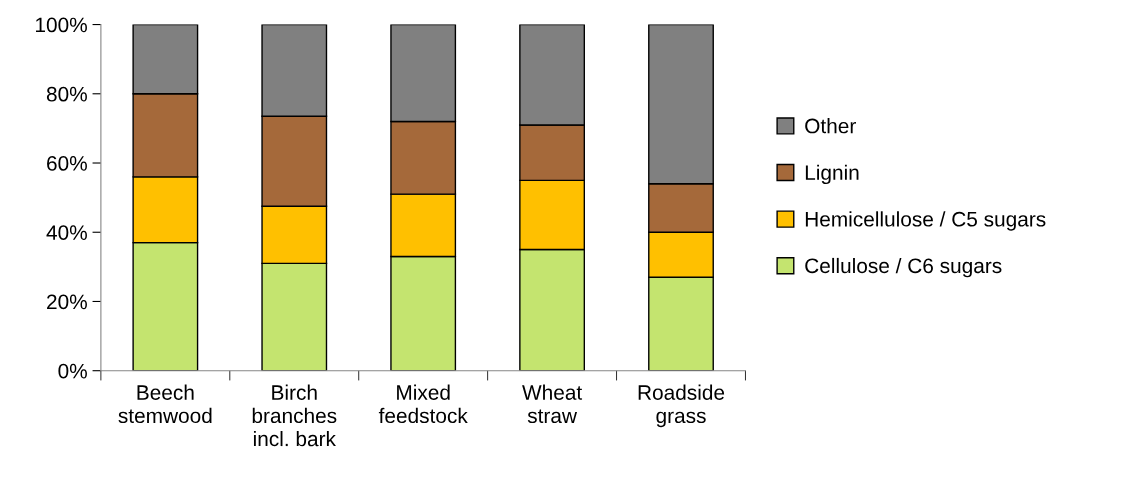  I want to click on x-tick-label: Beech stemwood, so click(165, 404).